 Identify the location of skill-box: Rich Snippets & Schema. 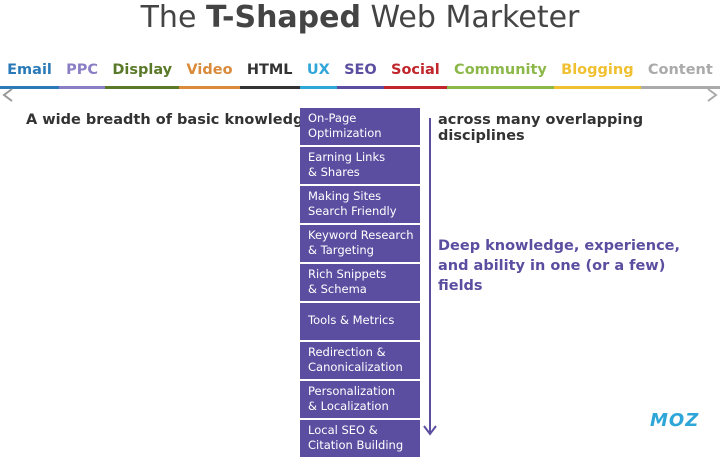
(360, 282).